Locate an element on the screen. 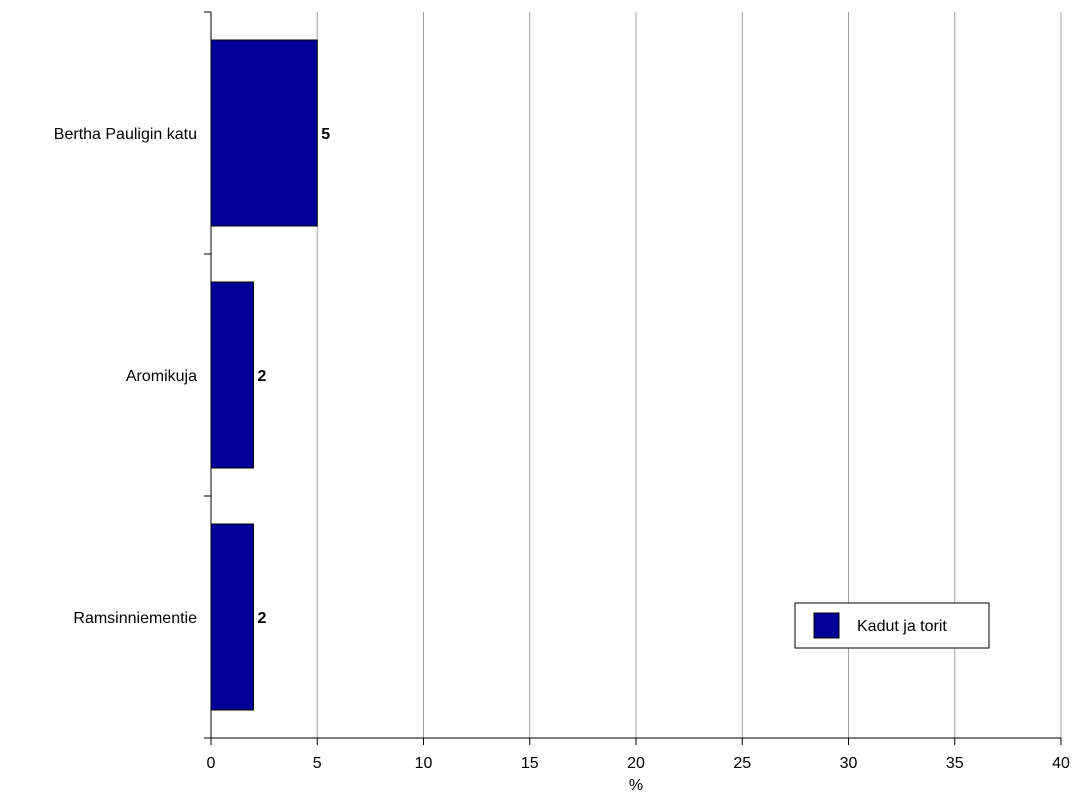 The image size is (1076, 798). x-tick-label: 20 is located at coordinates (636, 763).